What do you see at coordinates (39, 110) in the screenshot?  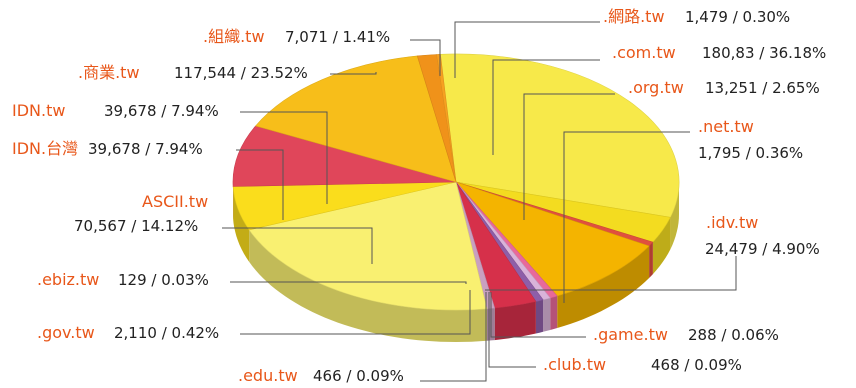 I see `label-name-idn_tw: IDN.tw` at bounding box center [39, 110].